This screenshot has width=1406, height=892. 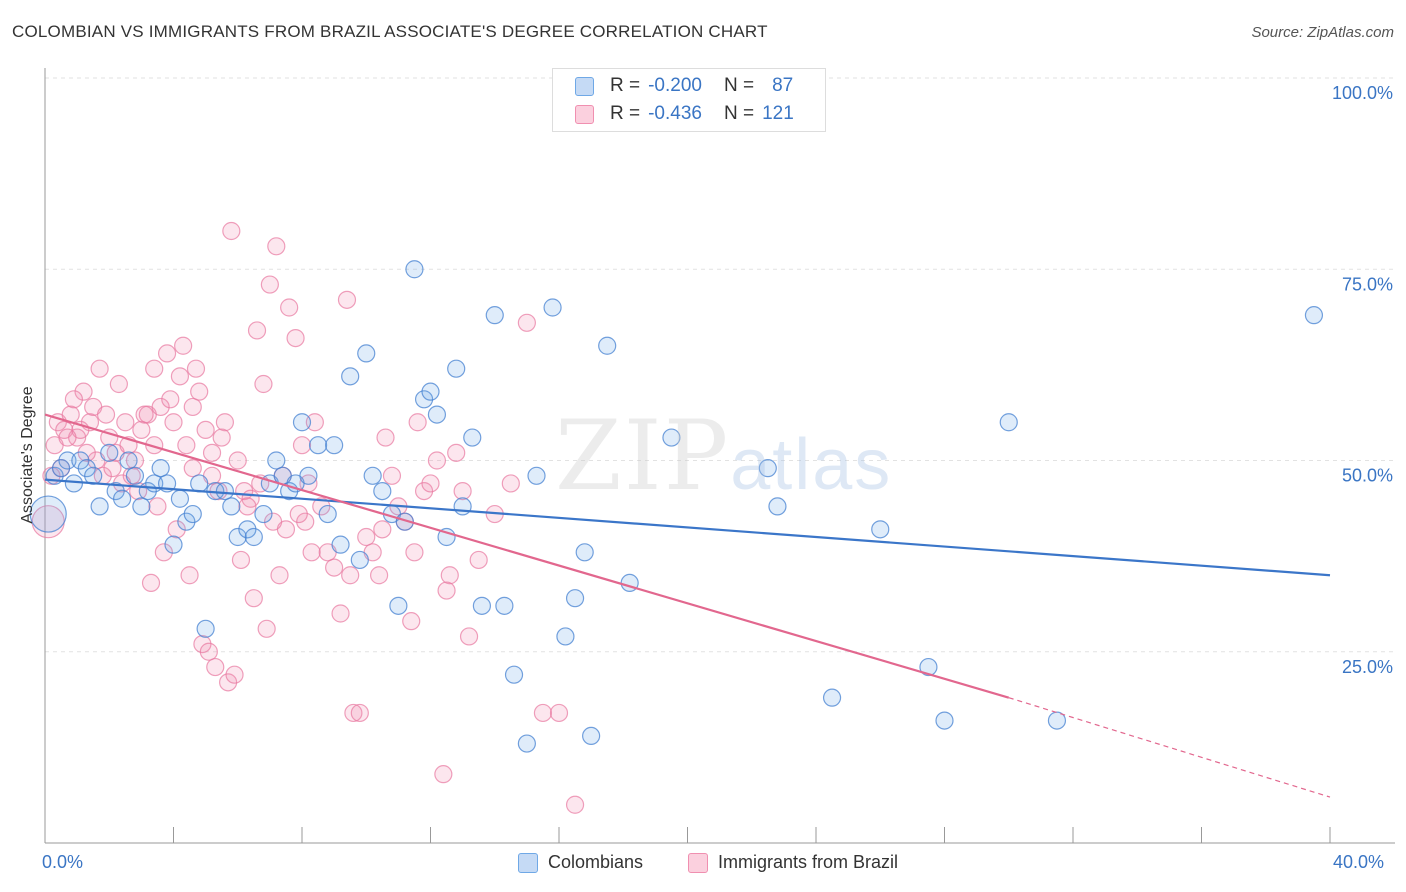 What do you see at coordinates (27, 455) in the screenshot?
I see `y-axis-label: Associate's Degree` at bounding box center [27, 455].